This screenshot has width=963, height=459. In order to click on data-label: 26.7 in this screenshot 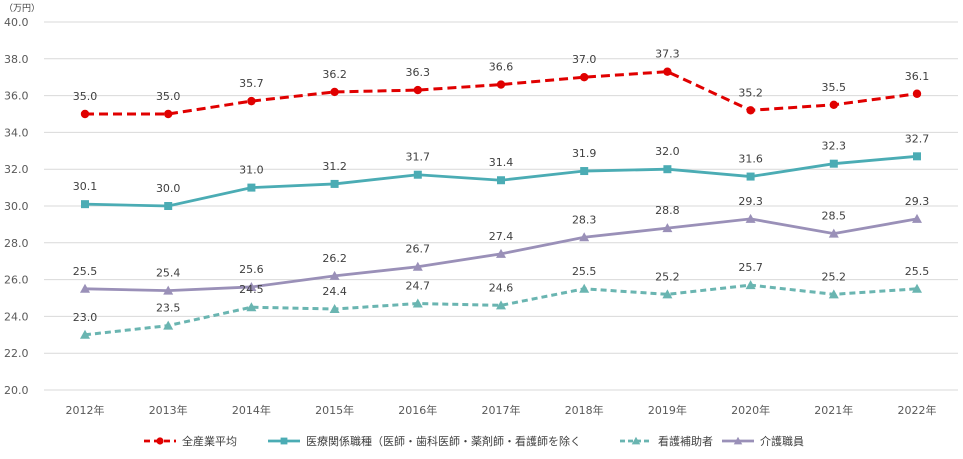, I will do `click(418, 249)`.